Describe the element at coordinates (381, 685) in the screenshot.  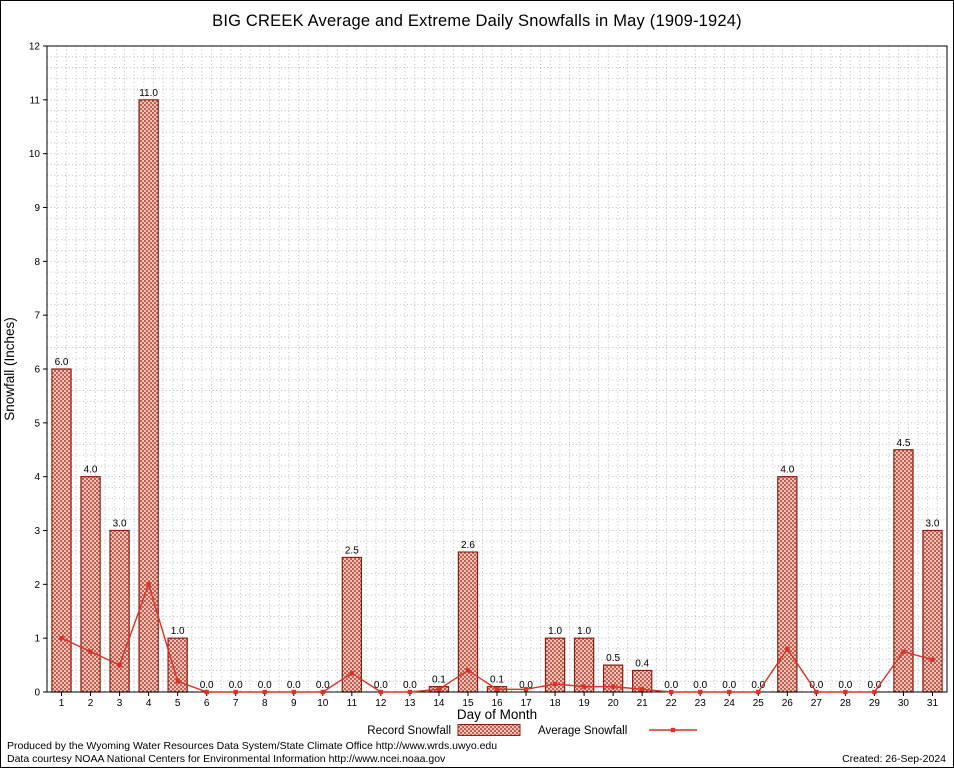
I see `bar-value-label-day-12: 0.0` at that location.